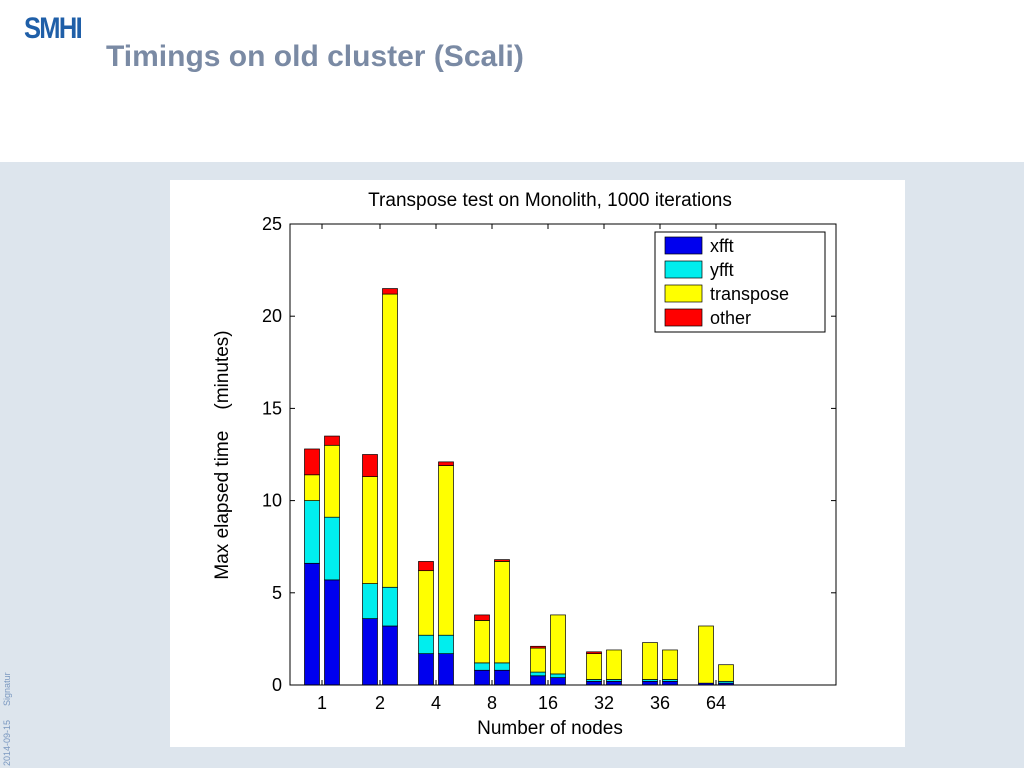 The height and width of the screenshot is (768, 1024). I want to click on legend-label-transpose: transpose, so click(749, 294).